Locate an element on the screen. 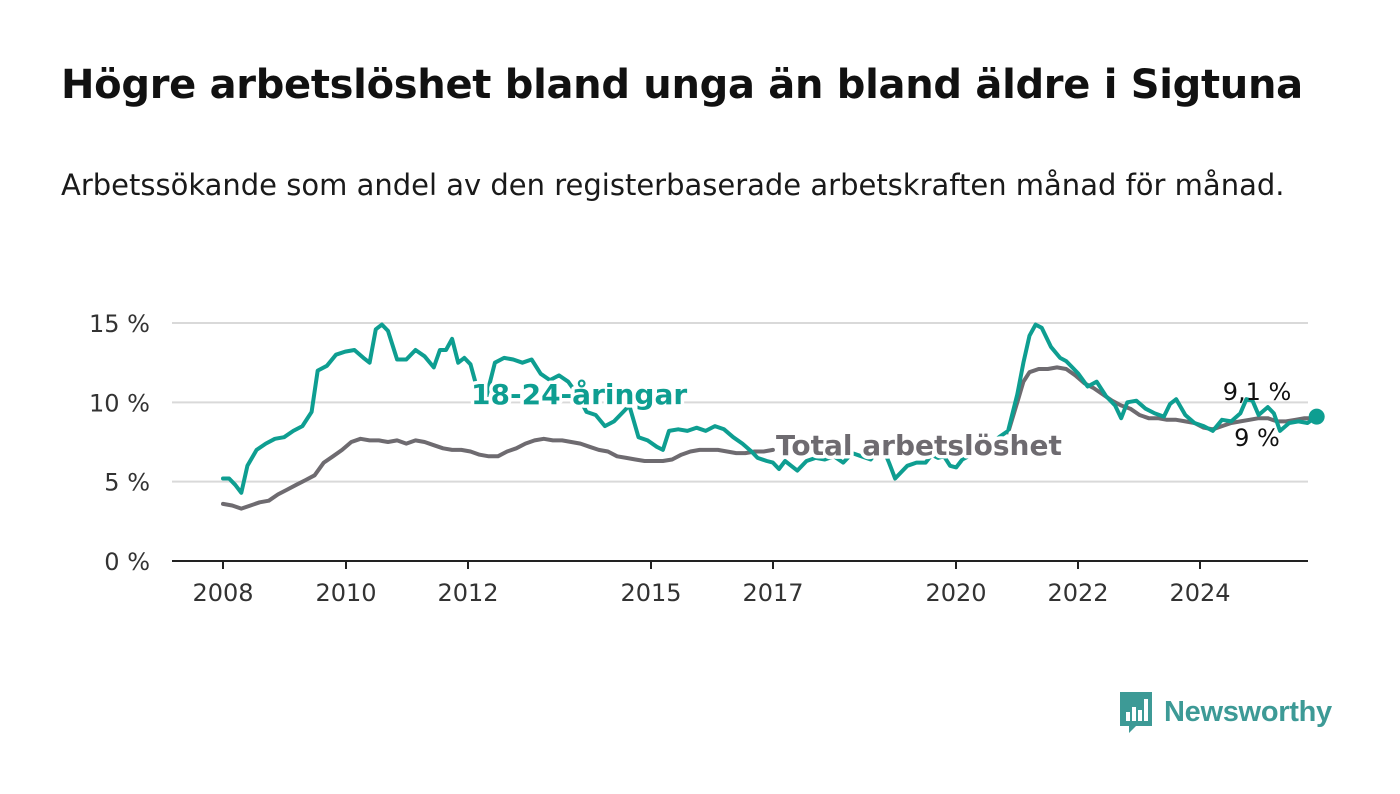 The image size is (1400, 794). x-tick-label: 2022 is located at coordinates (1077, 593).